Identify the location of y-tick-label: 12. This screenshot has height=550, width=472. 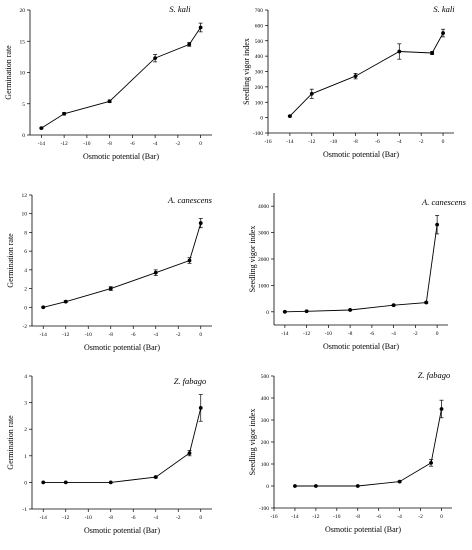
(25, 196).